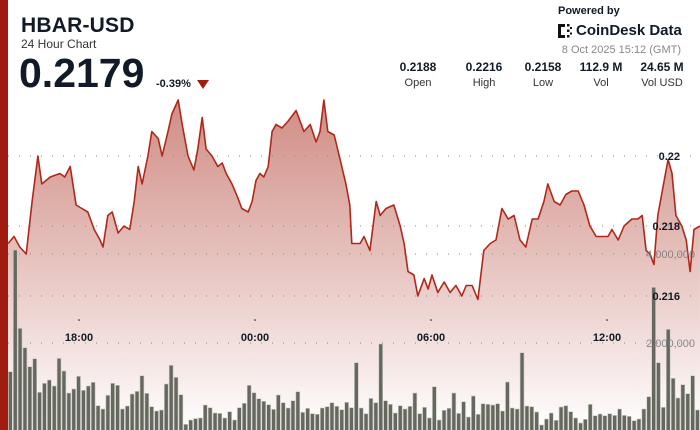 This screenshot has width=700, height=430. Describe the element at coordinates (203, 84) in the screenshot. I see `down-arrow-icon` at that location.